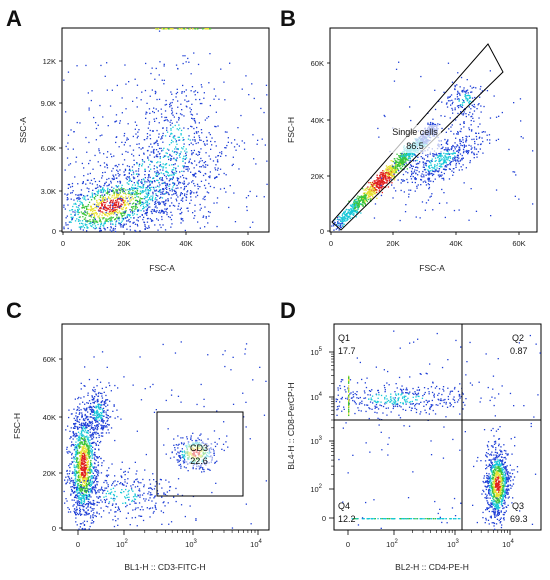 The image size is (550, 580). Describe the element at coordinates (415, 146) in the screenshot. I see `single-cells-gate-value: 86.5` at that location.